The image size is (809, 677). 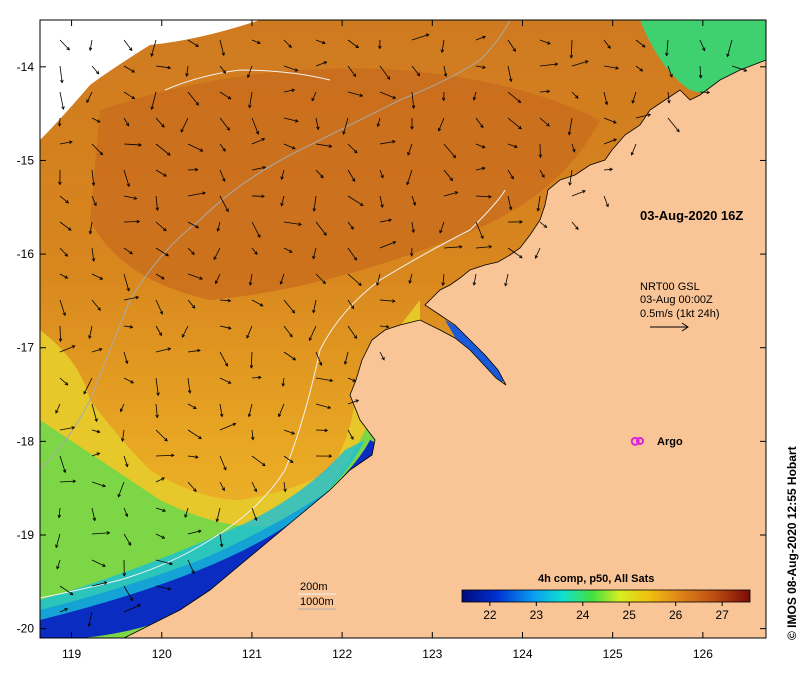 What do you see at coordinates (676, 615) in the screenshot?
I see `colorbar-tick-label: 26` at bounding box center [676, 615].